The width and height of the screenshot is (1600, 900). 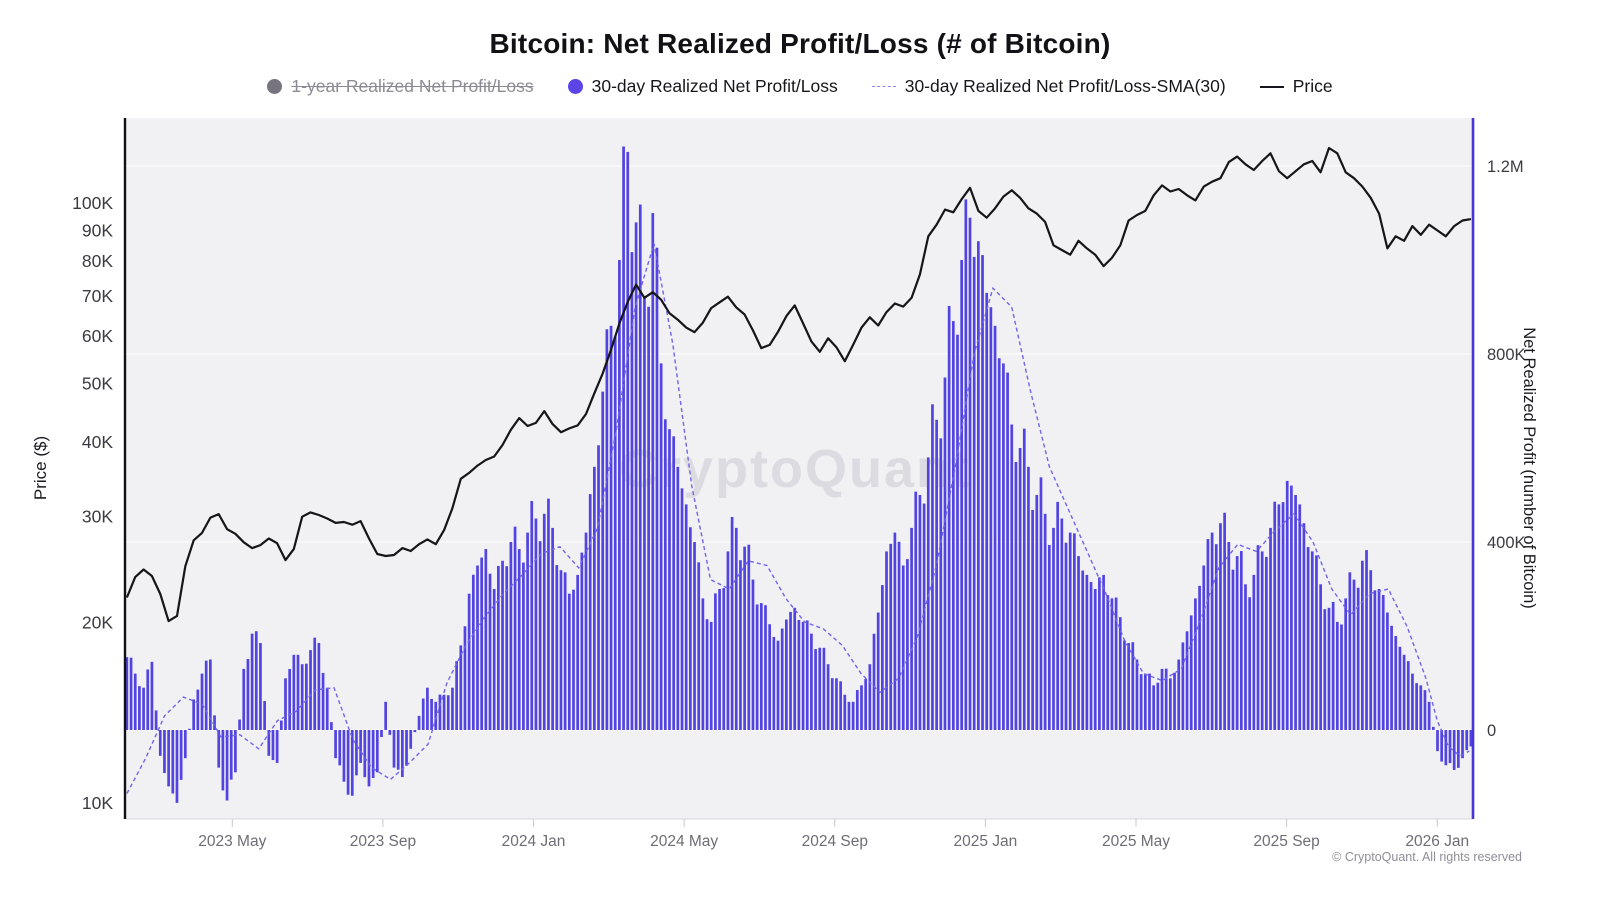 I want to click on legend-item-0: 1-year Realized Net Profit/Loss, so click(x=400, y=86).